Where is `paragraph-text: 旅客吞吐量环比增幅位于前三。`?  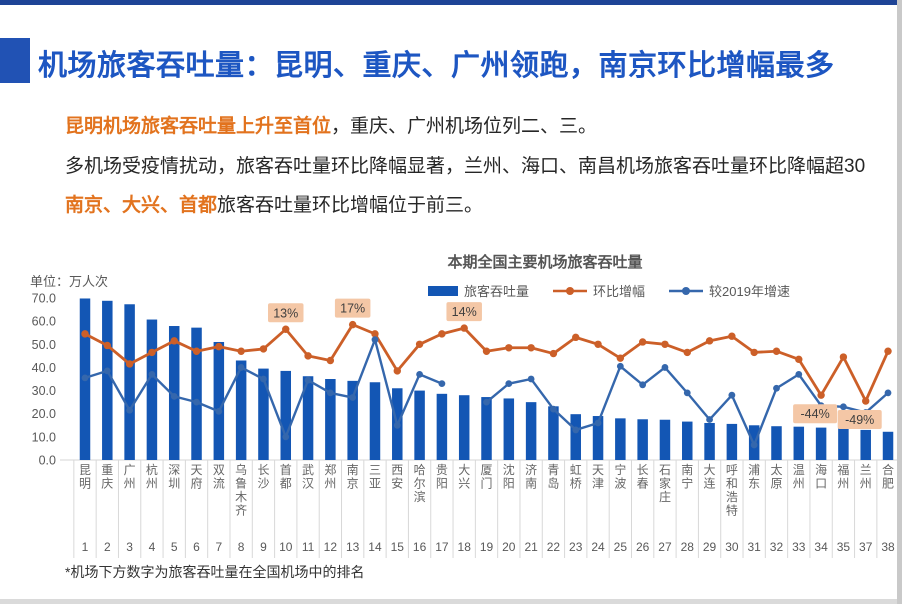
paragraph-text: 旅客吞吐量环比增幅位于前三。 is located at coordinates (350, 205).